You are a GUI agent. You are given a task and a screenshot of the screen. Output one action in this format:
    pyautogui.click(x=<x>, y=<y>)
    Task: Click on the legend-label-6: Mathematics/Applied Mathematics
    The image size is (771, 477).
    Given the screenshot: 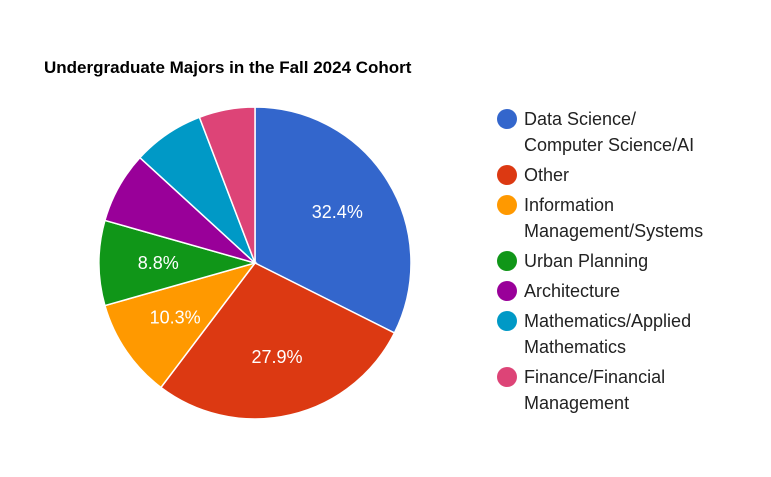 What is the action you would take?
    pyautogui.click(x=608, y=334)
    